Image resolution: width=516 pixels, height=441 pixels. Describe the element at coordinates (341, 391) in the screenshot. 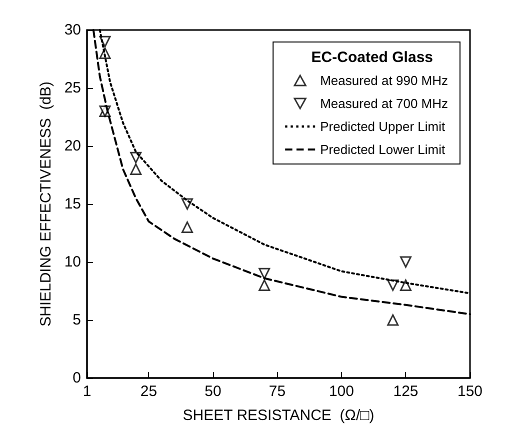

I see `x-tick-label: 100` at that location.